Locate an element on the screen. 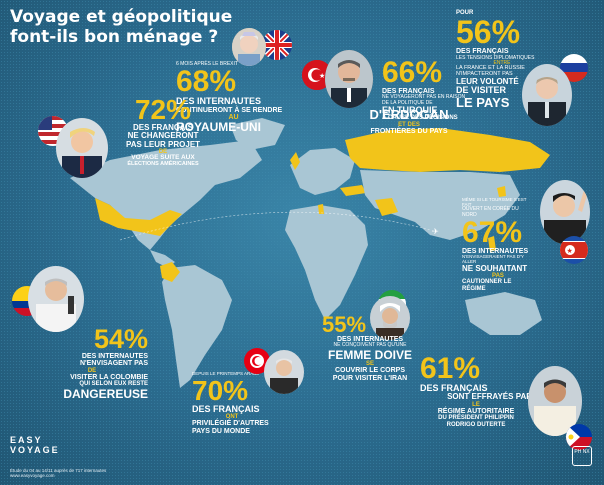 This screenshot has height=485, width=604. africa-shape is located at coordinates (326, 262).